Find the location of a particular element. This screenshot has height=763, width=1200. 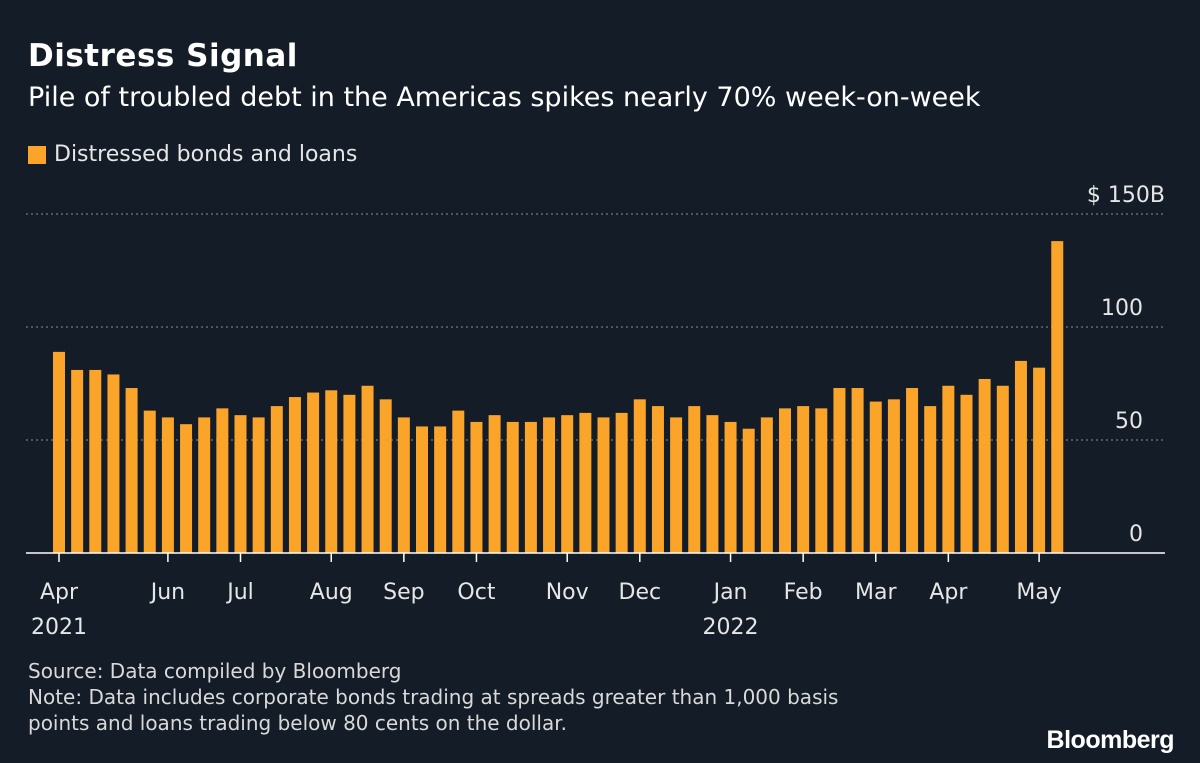

x-tick-year-label: 2022 is located at coordinates (731, 627).